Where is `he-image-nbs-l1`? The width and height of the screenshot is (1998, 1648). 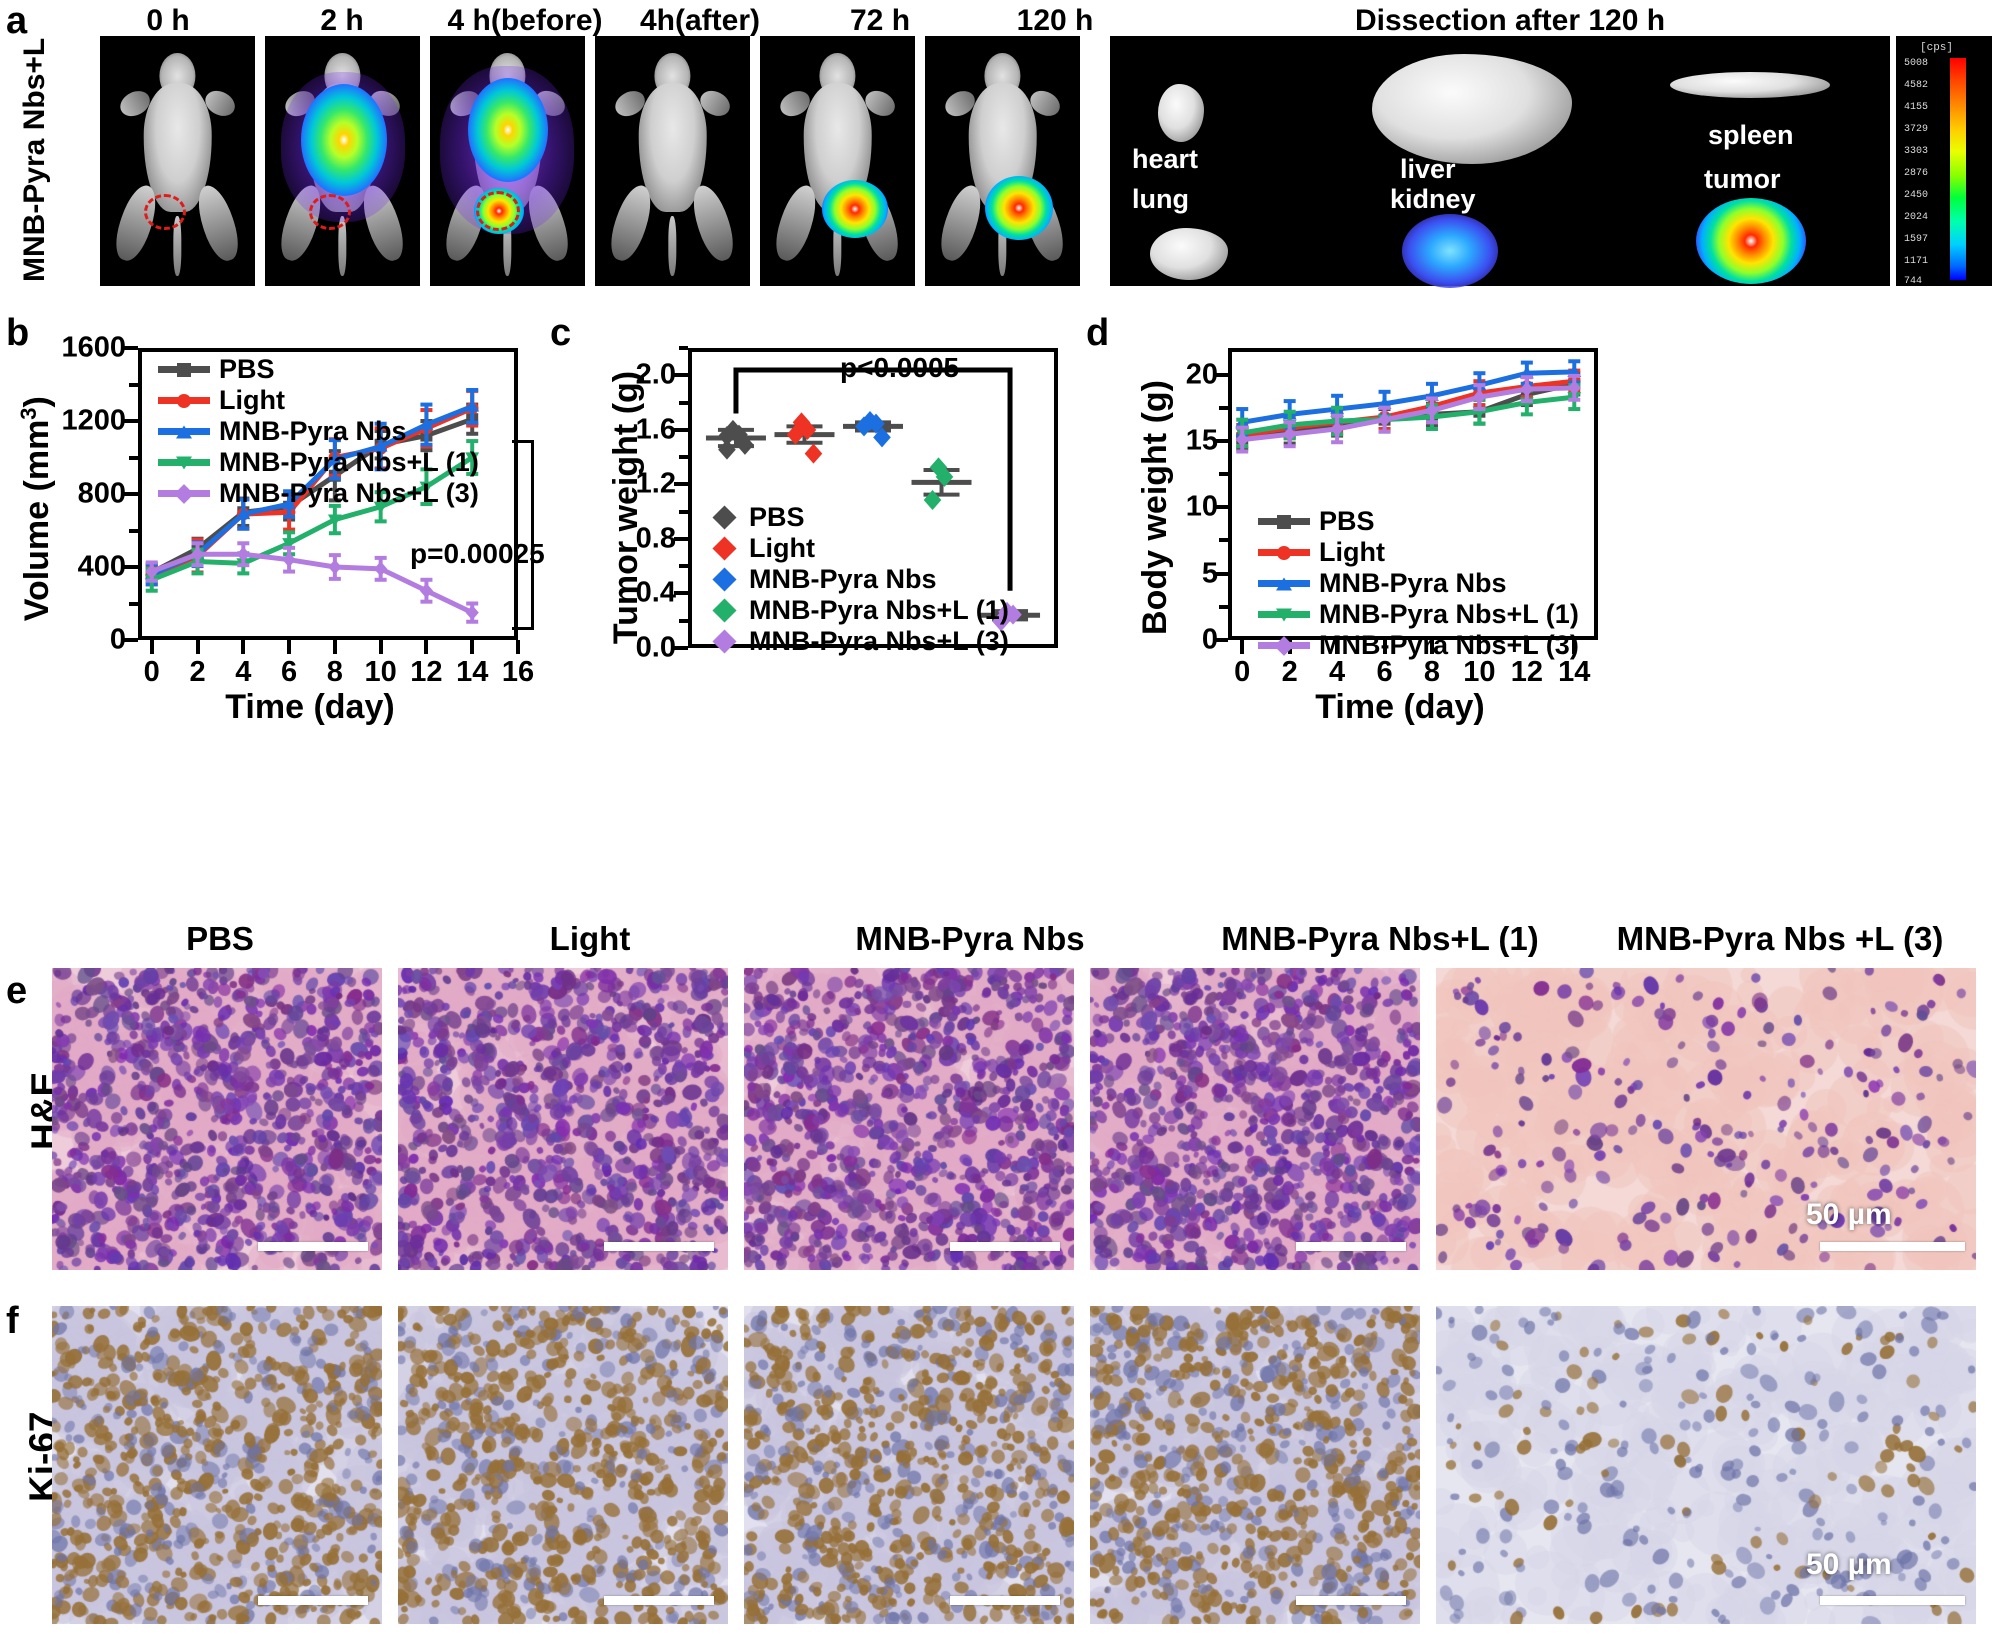 he-image-nbs-l1 is located at coordinates (1255, 1119).